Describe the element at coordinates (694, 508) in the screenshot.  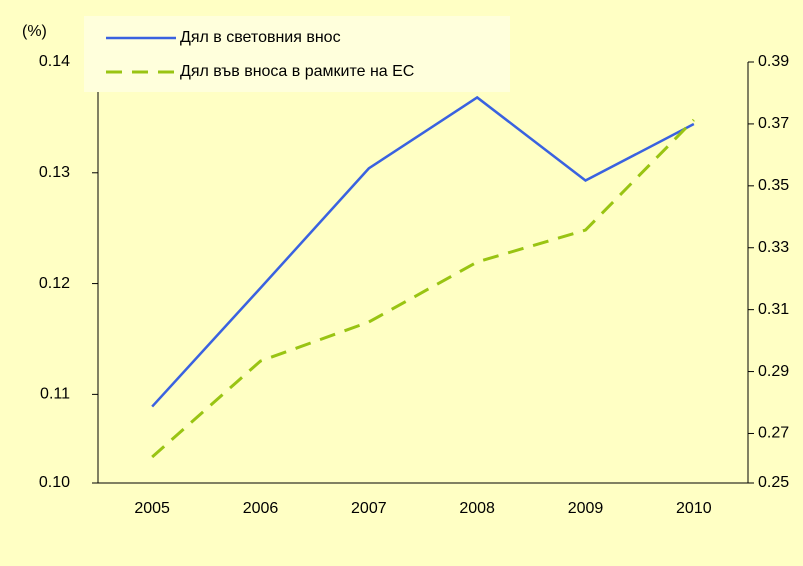
I see `x-tick-label: 2010` at that location.